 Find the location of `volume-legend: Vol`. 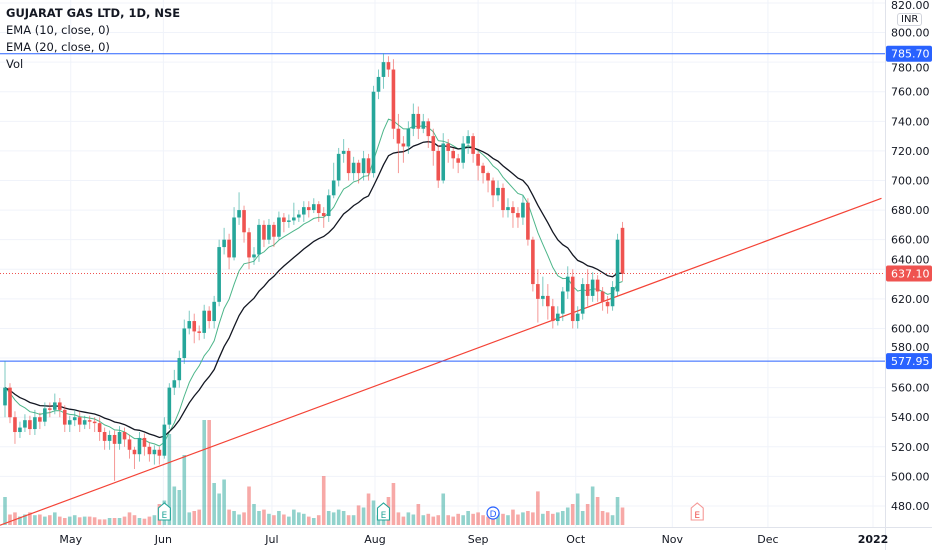

volume-legend: Vol is located at coordinates (15, 64).